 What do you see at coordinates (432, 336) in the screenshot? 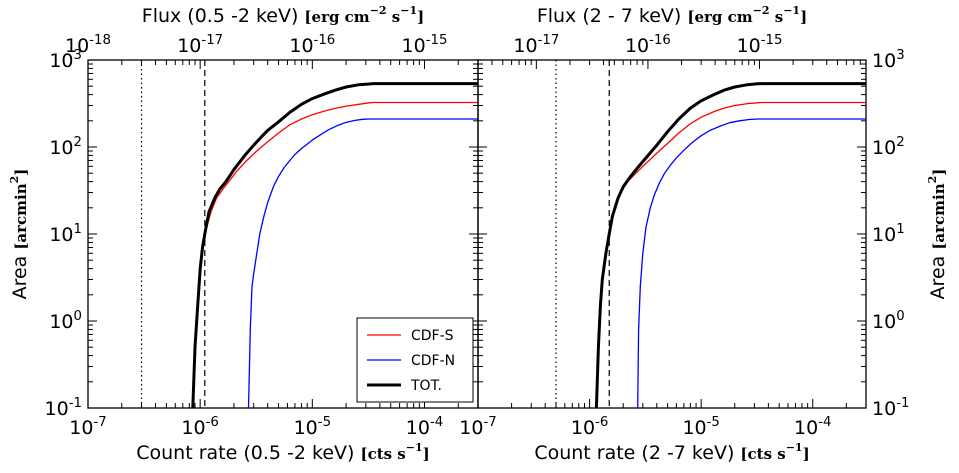
I see `legend-label-cdf-s: CDF-S` at bounding box center [432, 336].